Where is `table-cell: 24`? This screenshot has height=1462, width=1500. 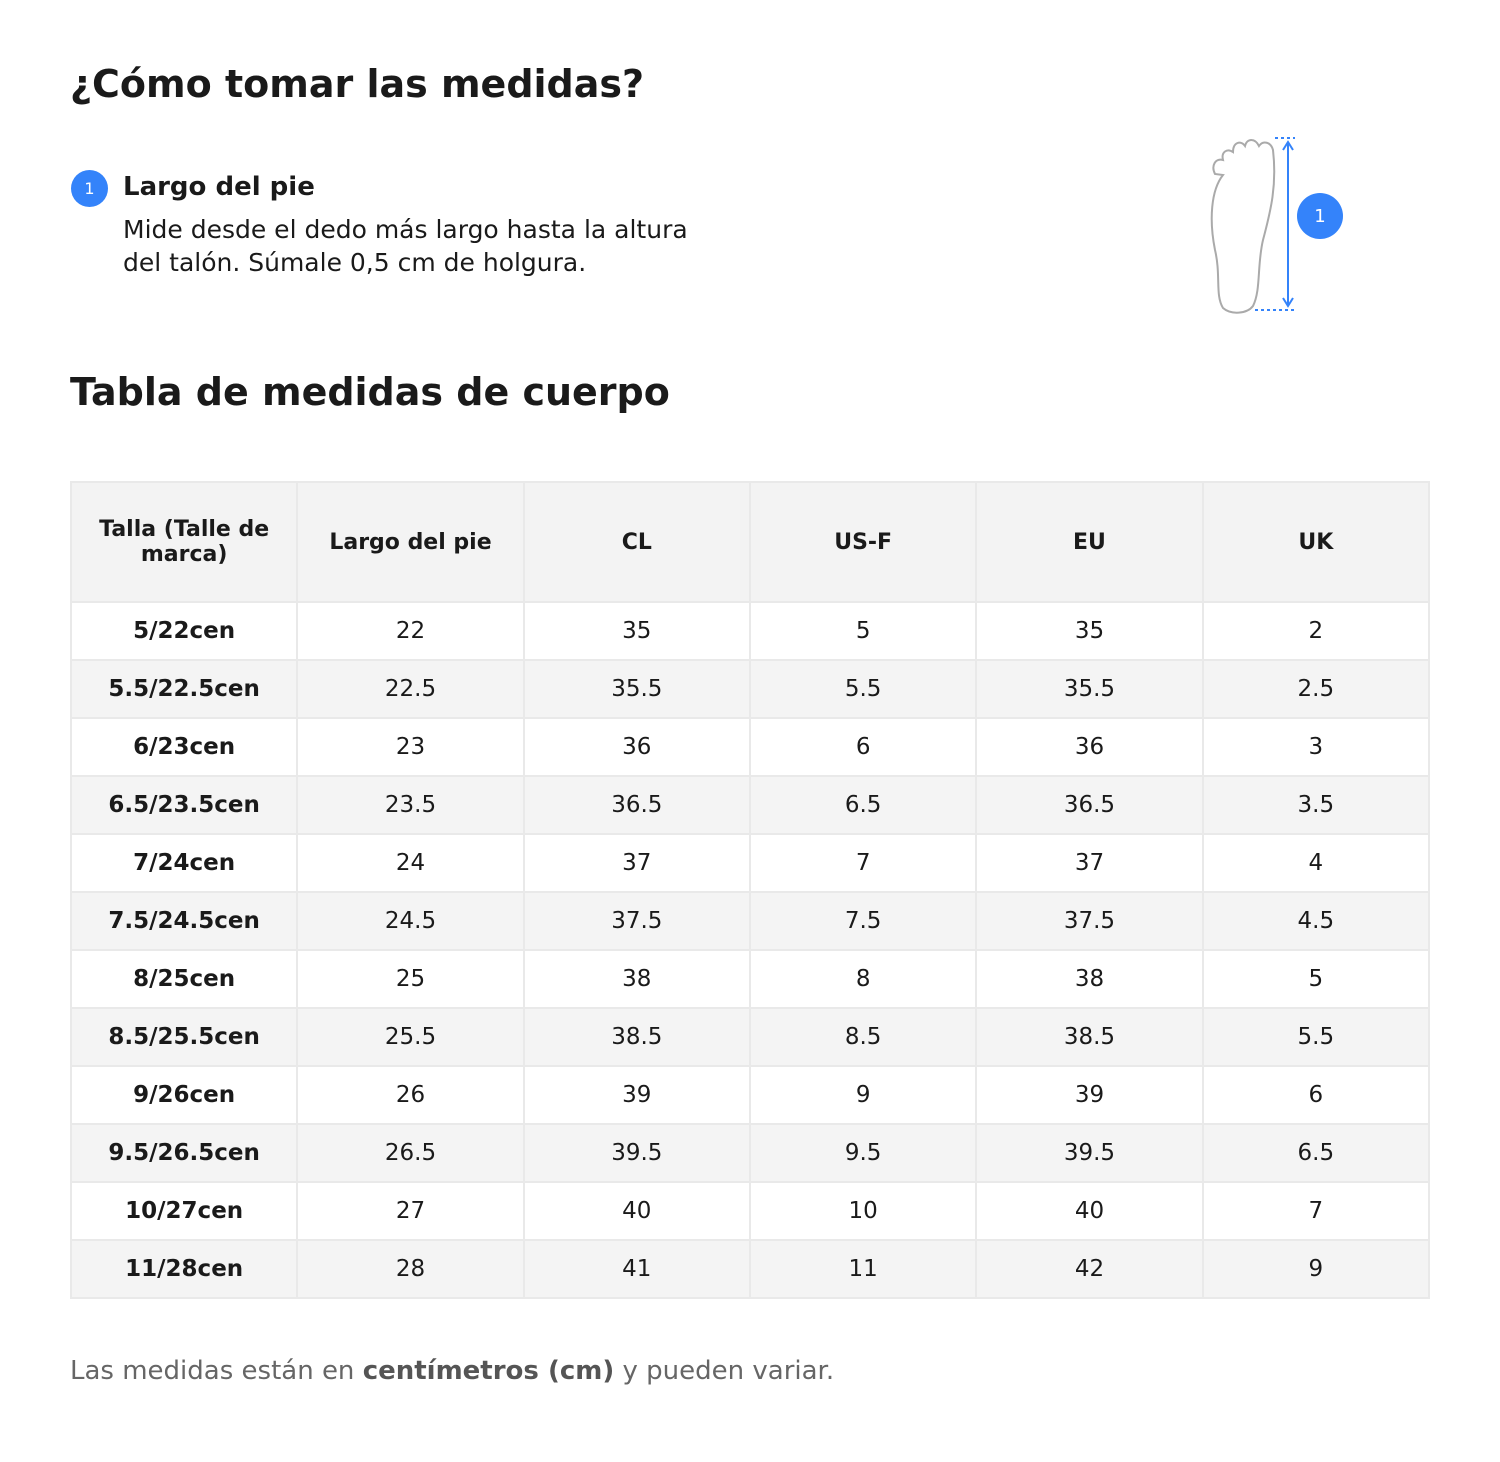
table-cell: 24 is located at coordinates (410, 863).